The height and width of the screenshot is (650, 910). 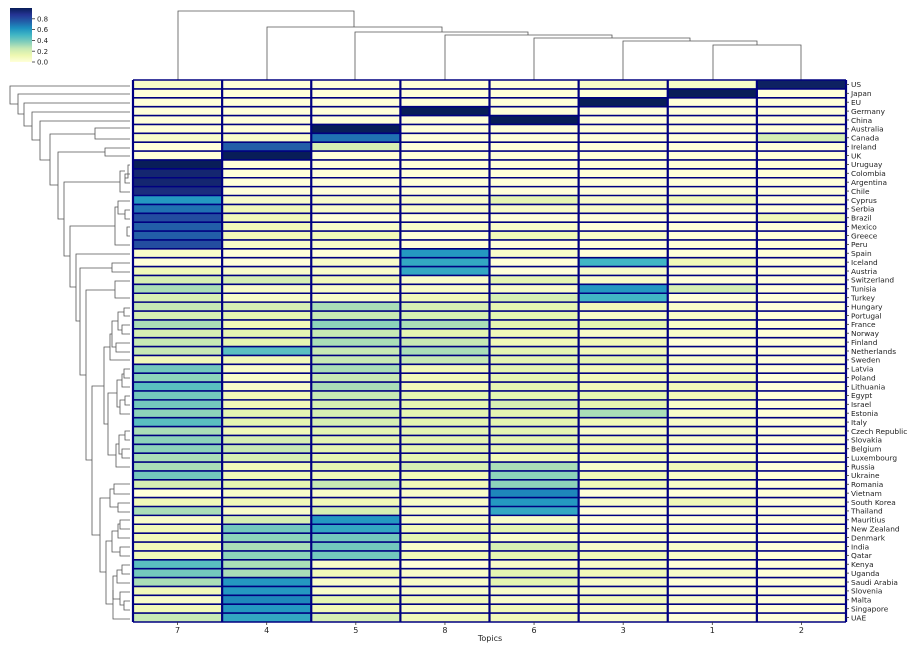 I want to click on column-label: 3, so click(x=623, y=630).